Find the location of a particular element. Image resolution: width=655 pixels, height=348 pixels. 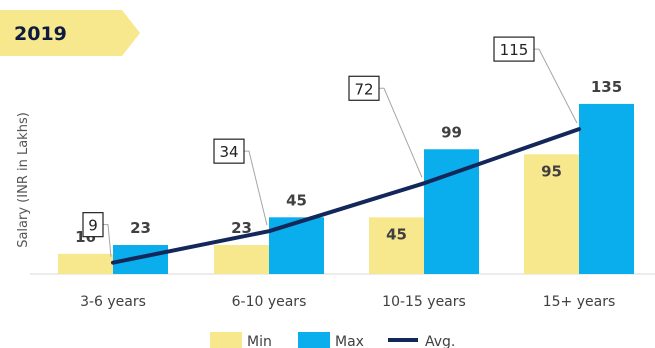

data-label-avg: 9 is located at coordinates (93, 226).